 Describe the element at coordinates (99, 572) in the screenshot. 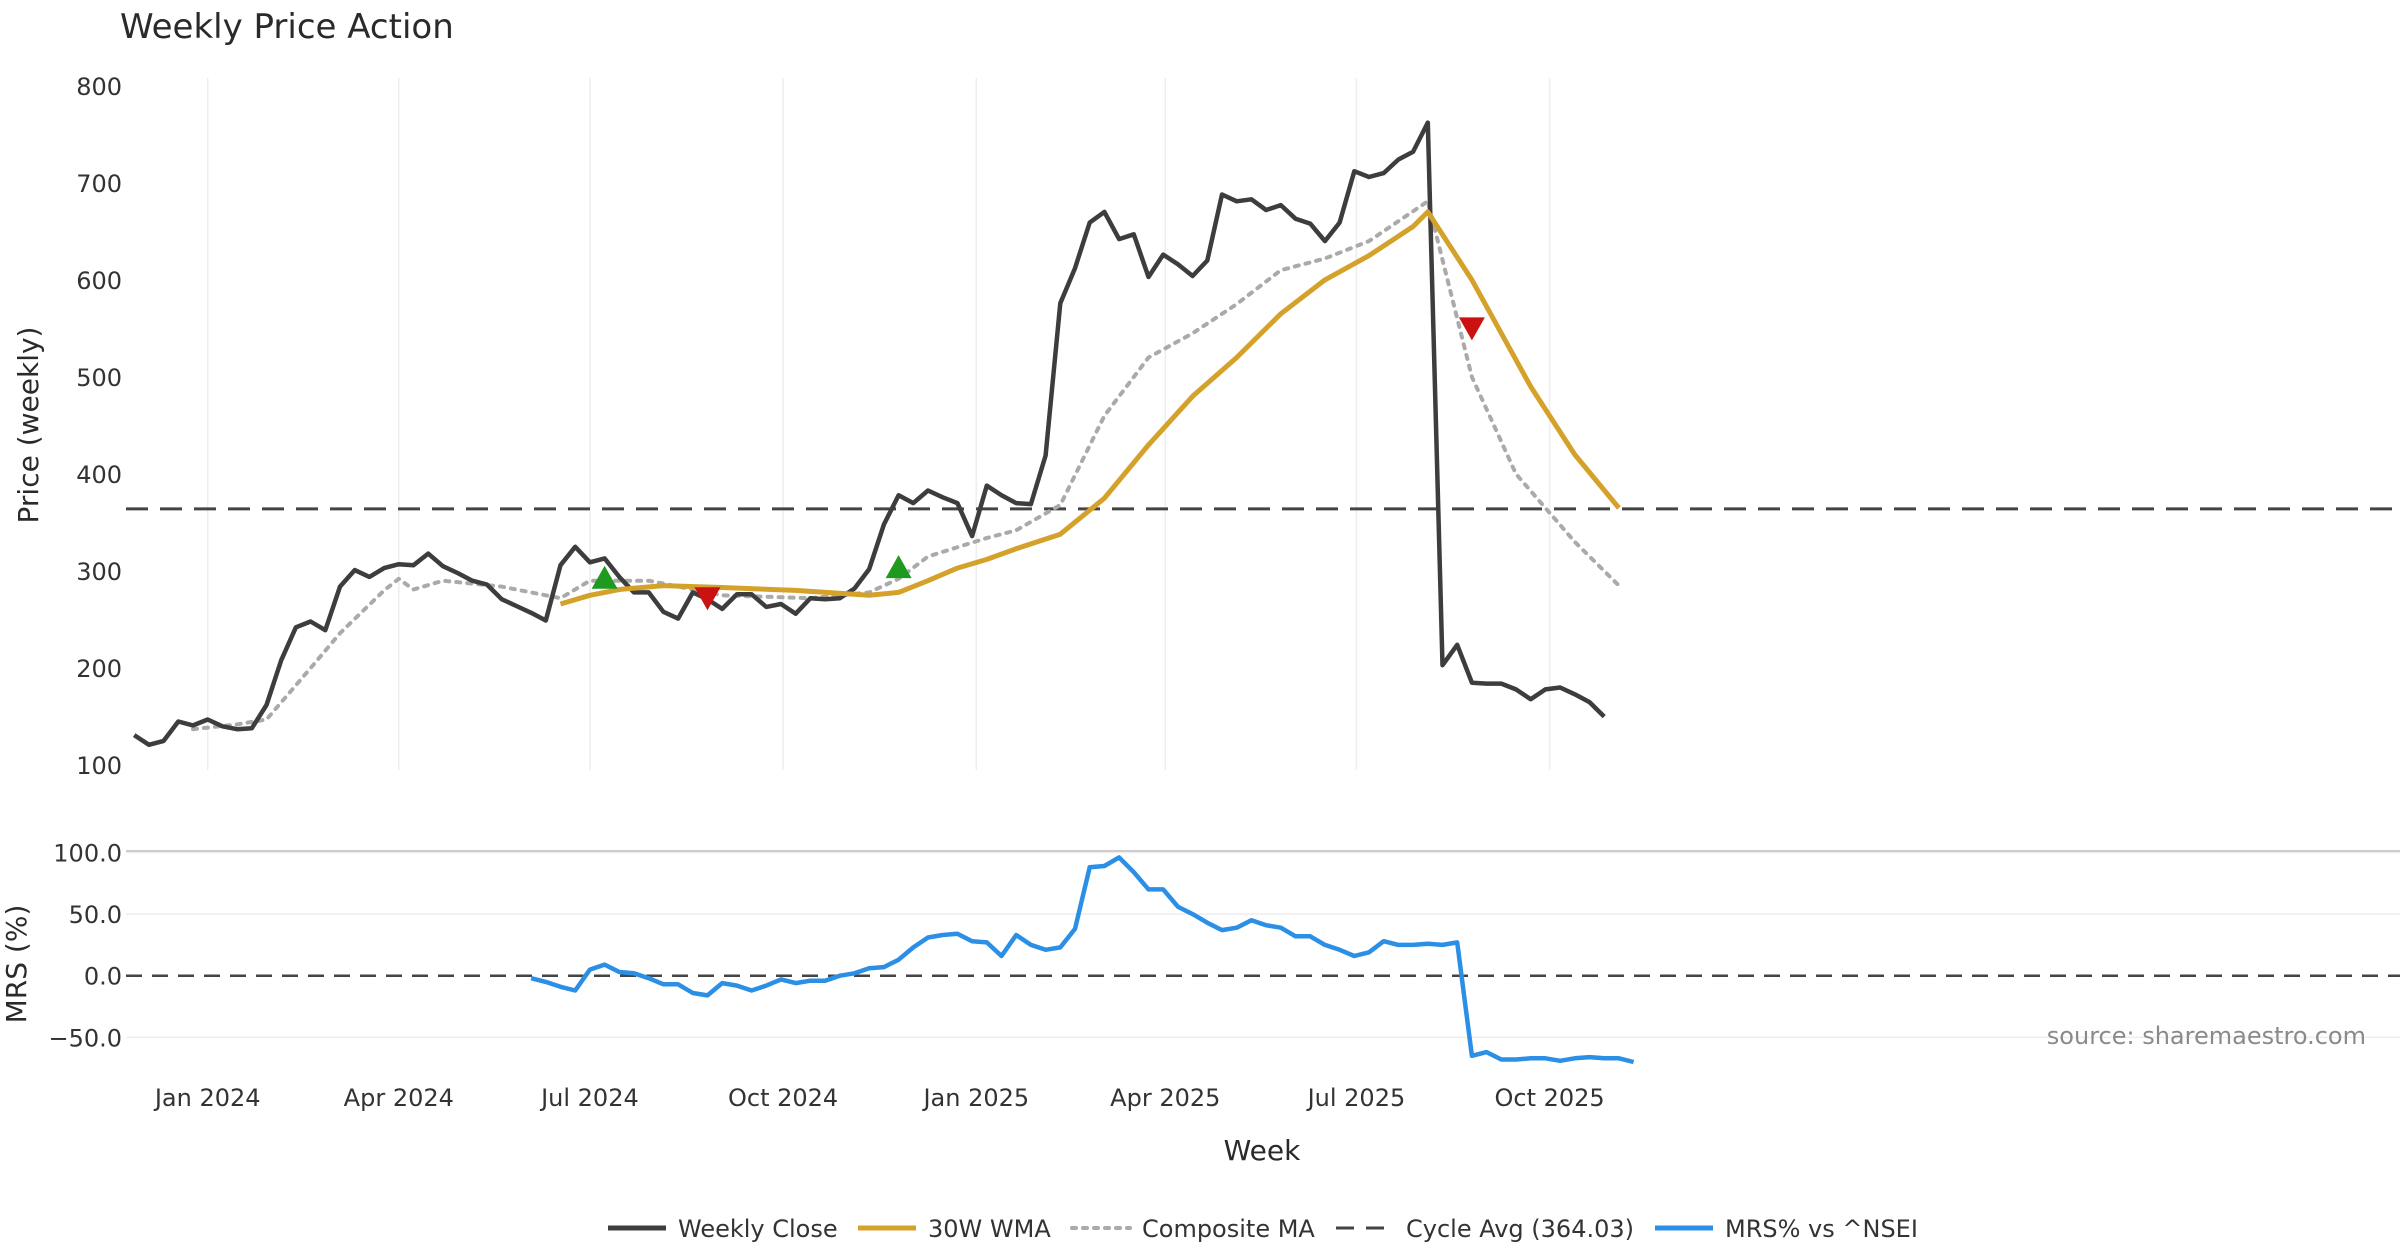

I see `price-tick-label: 300` at that location.